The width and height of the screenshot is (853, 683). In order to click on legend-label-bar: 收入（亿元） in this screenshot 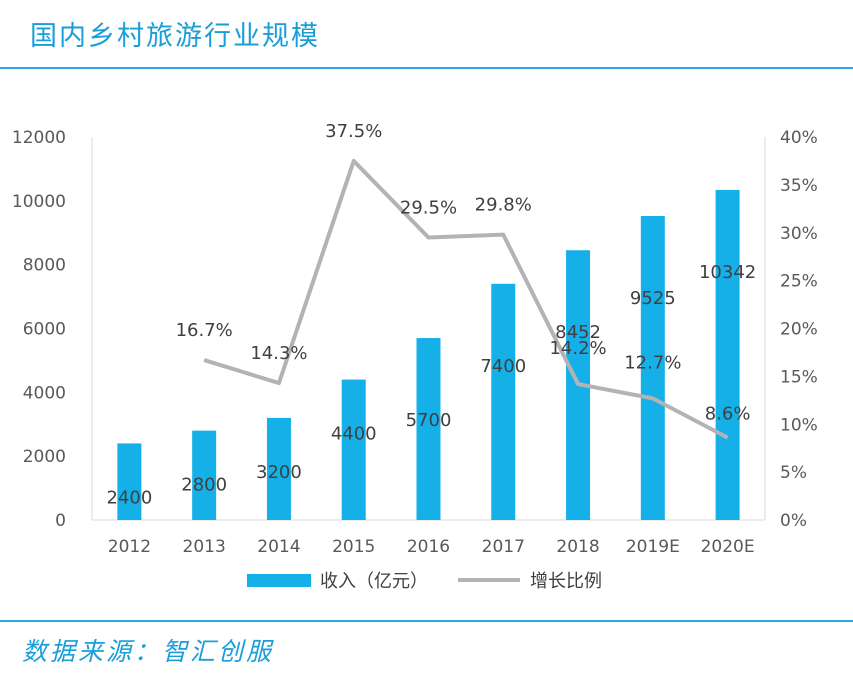, I will do `click(374, 581)`.